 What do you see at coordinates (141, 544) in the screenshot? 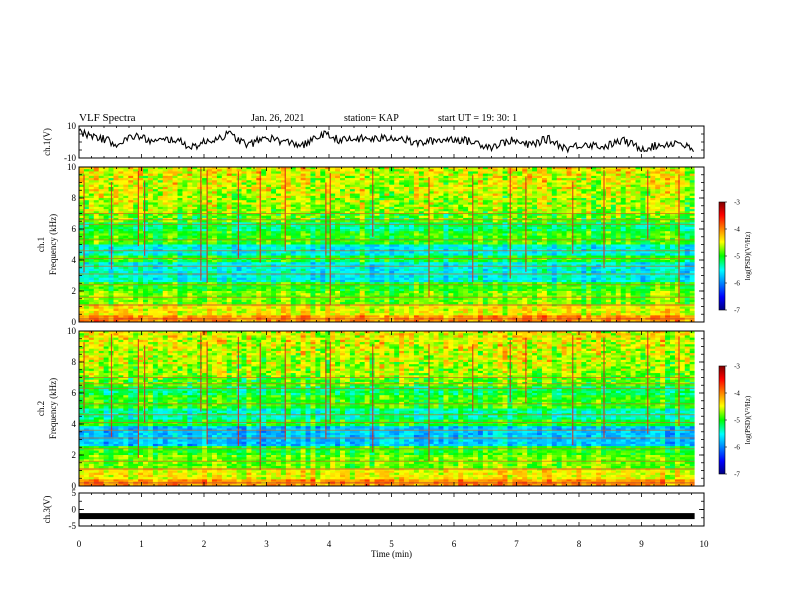
I see `x-tick-label: 1` at bounding box center [141, 544].